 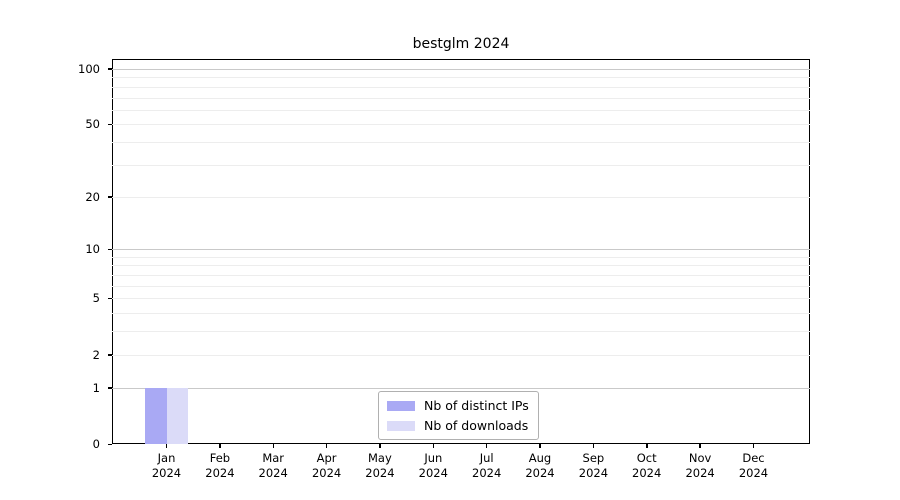 What do you see at coordinates (593, 465) in the screenshot?
I see `x-tick-label: Sep 2024` at bounding box center [593, 465].